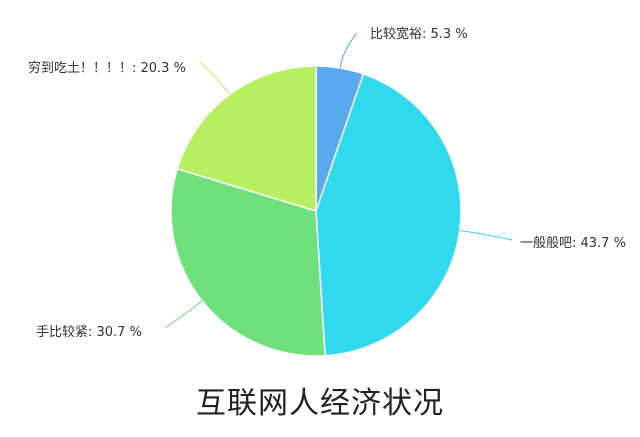 The image size is (640, 437). I want to click on slice-label-0: 比较宽裕: 5.3 %, so click(419, 34).